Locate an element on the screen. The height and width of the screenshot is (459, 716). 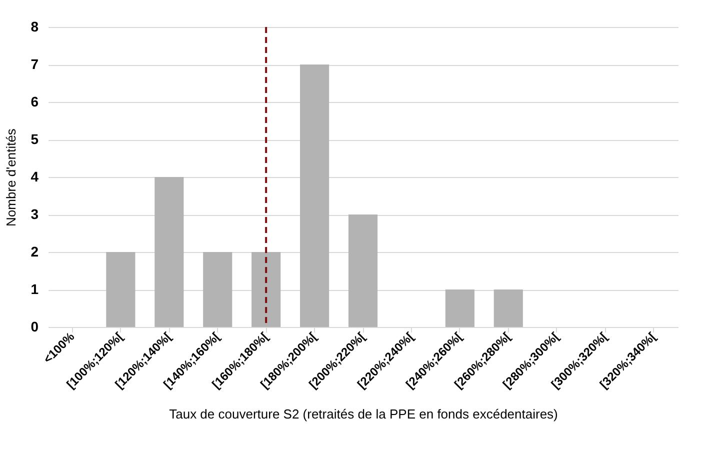
y-tick-label: 3 is located at coordinates (34, 214).